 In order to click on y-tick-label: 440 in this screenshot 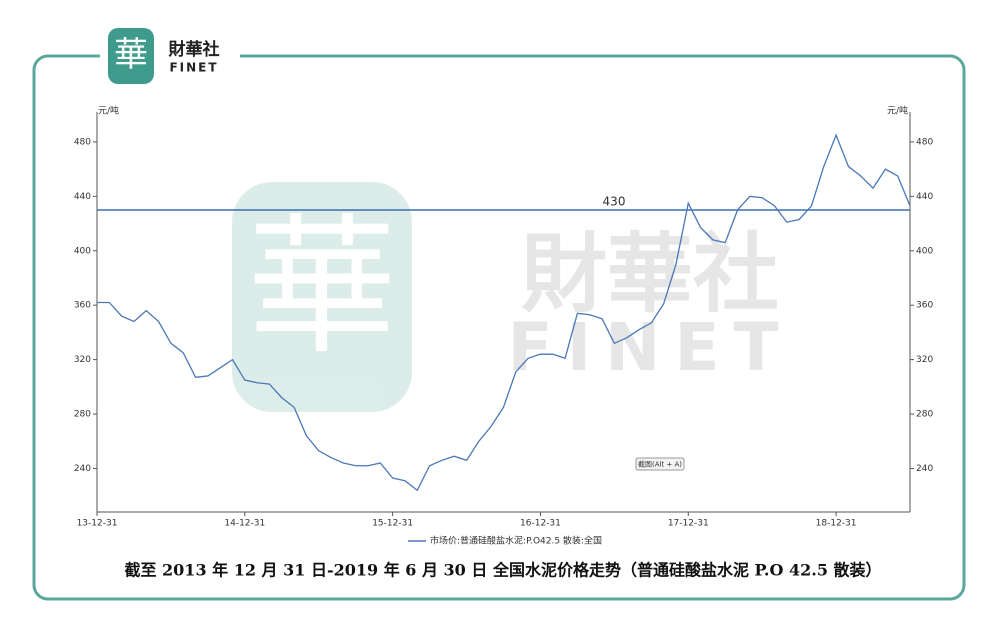, I will do `click(82, 197)`.